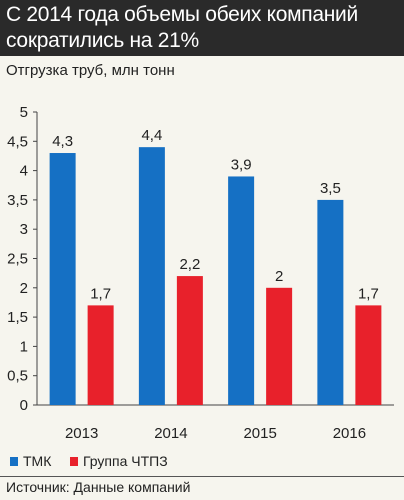 This screenshot has height=500, width=404. I want to click on bar-tmk-2016, so click(330, 302).